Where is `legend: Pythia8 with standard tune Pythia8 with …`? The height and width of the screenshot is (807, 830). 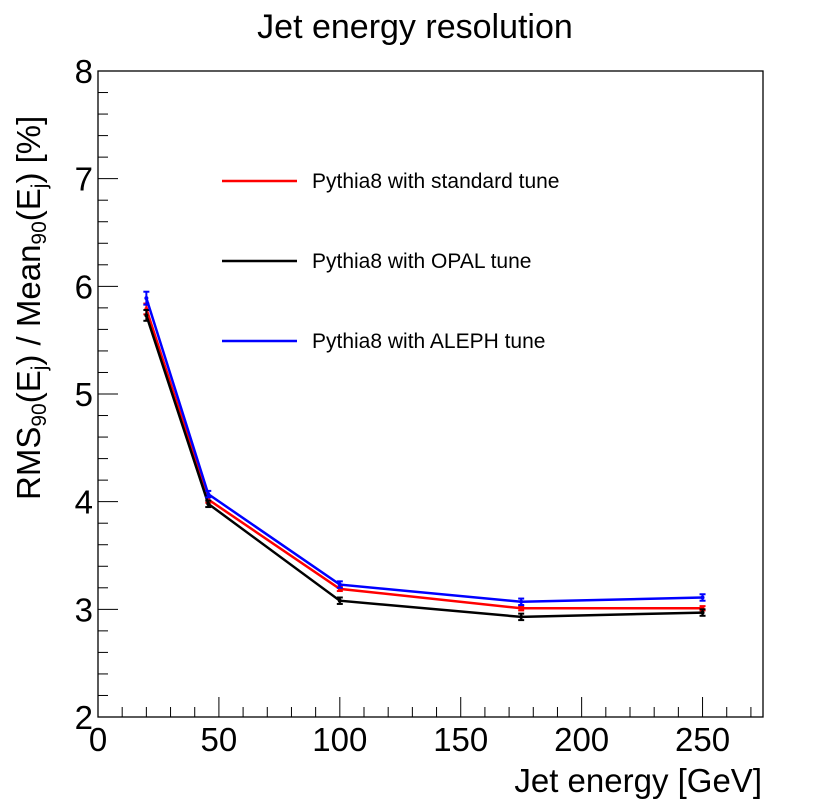 legend: Pythia8 with standard tune Pythia8 with … is located at coordinates (391, 261).